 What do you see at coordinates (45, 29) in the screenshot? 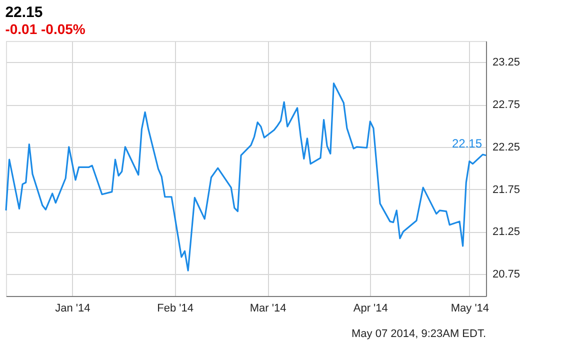
I see `chart-subtitle: -0.01 -0.05%` at bounding box center [45, 29].